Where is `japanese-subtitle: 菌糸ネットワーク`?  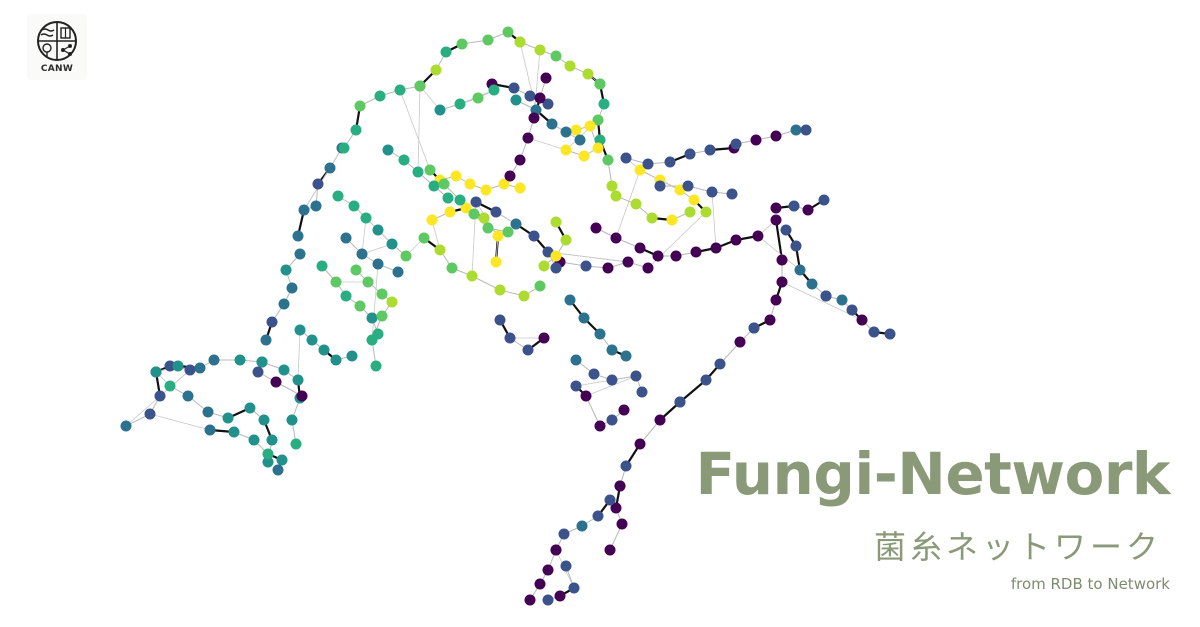
japanese-subtitle: 菌糸ネットワーク is located at coordinates (1017, 547).